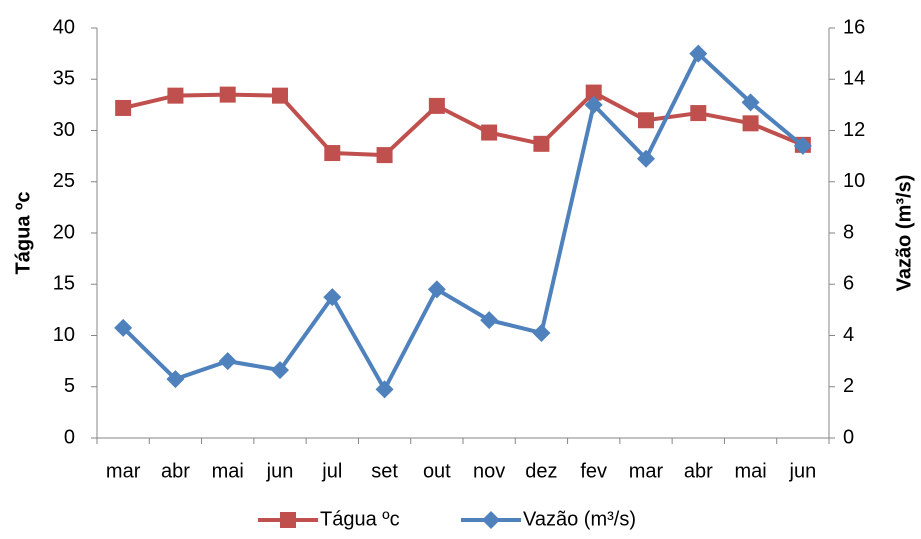 The image size is (921, 539). I want to click on y2-tick-label: 0, so click(848, 437).